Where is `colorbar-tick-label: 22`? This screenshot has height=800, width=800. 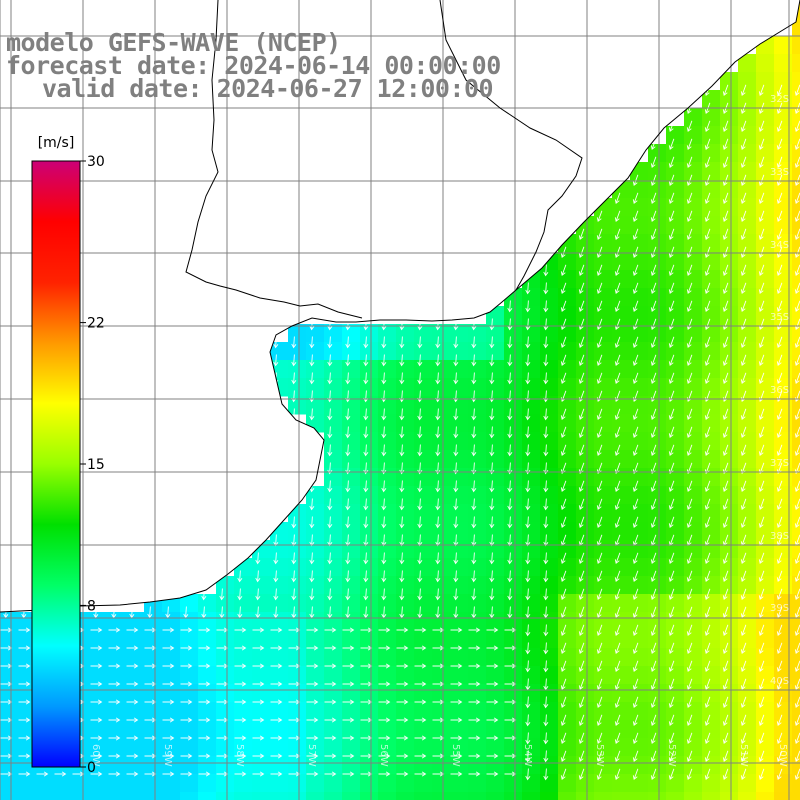 colorbar-tick-label: 22 is located at coordinates (96, 324).